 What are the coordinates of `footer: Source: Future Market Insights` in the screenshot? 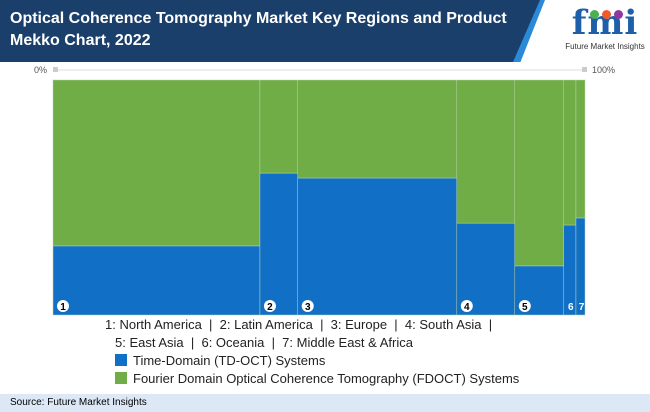 It's located at (325, 403).